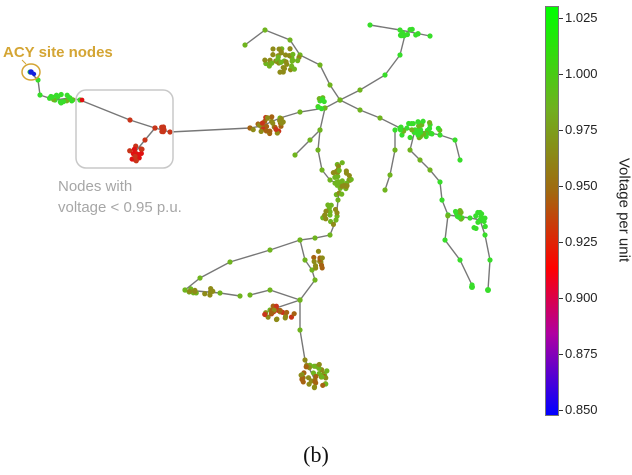  I want to click on colorbar-tick-label: 0.975, so click(581, 129).